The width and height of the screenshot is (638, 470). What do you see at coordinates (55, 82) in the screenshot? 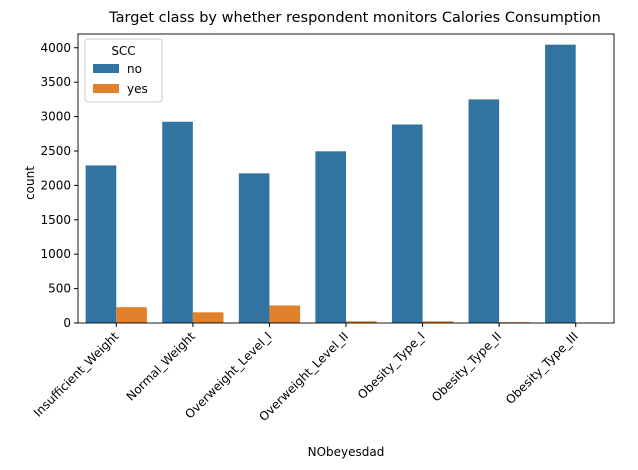
I see `y-tick-label: 3500` at bounding box center [55, 82].